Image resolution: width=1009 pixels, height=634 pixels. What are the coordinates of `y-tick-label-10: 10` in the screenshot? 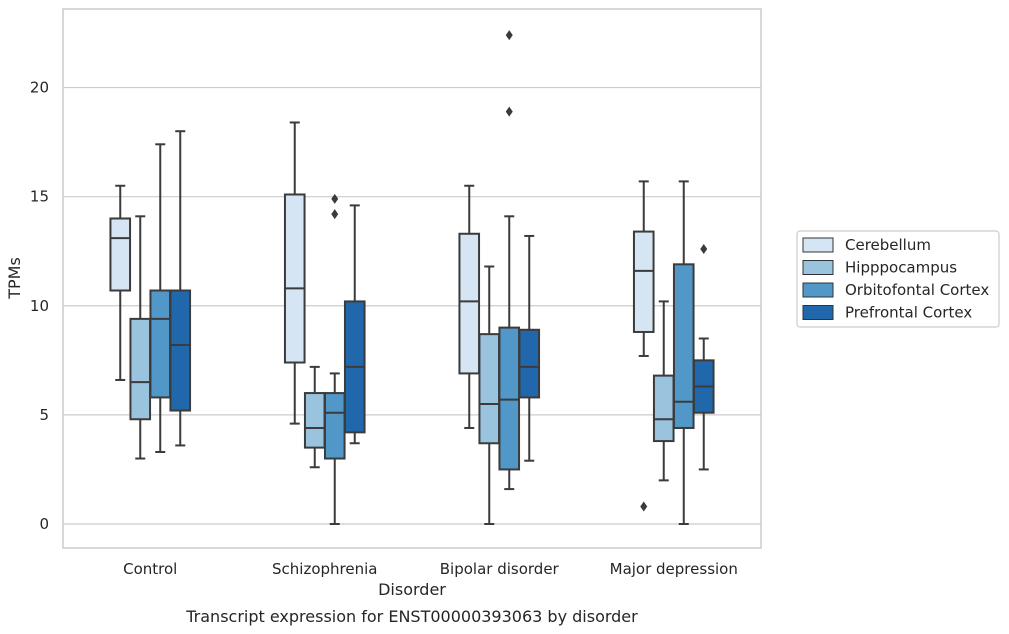 It's located at (39, 306).